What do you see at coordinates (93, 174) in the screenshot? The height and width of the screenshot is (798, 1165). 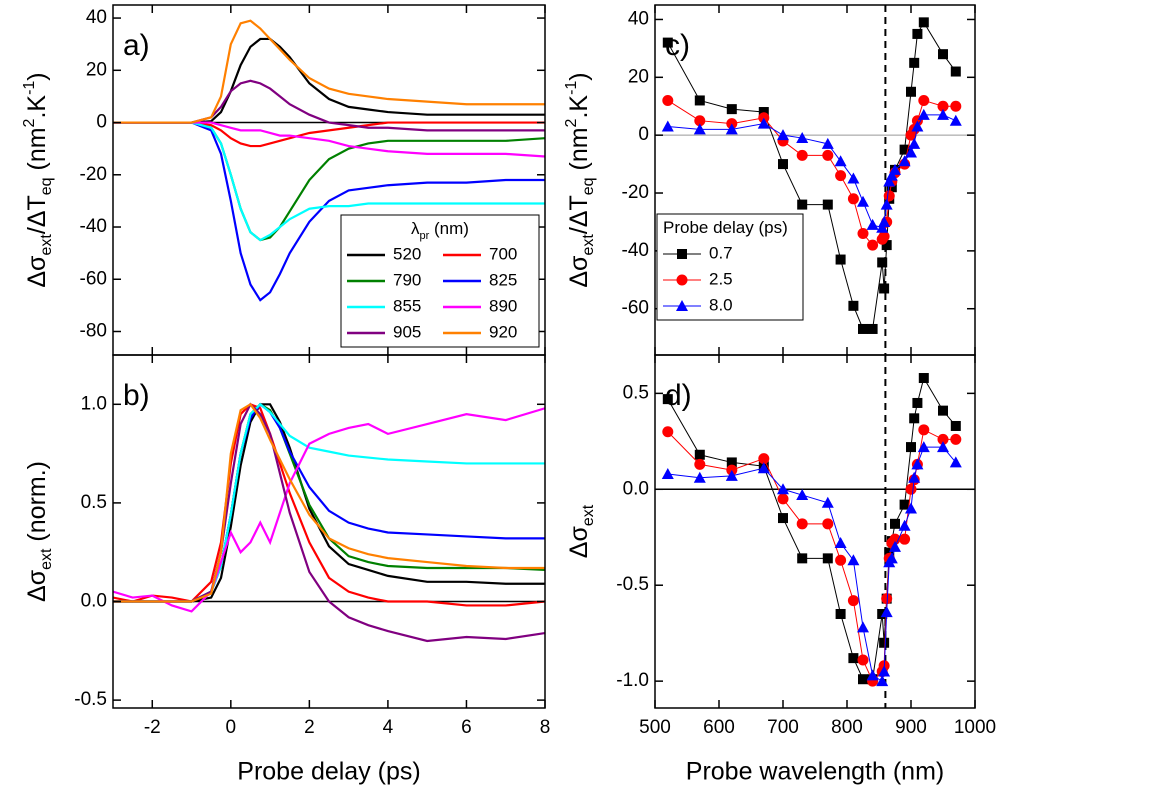 I see `y-tick-label: -20` at bounding box center [93, 174].